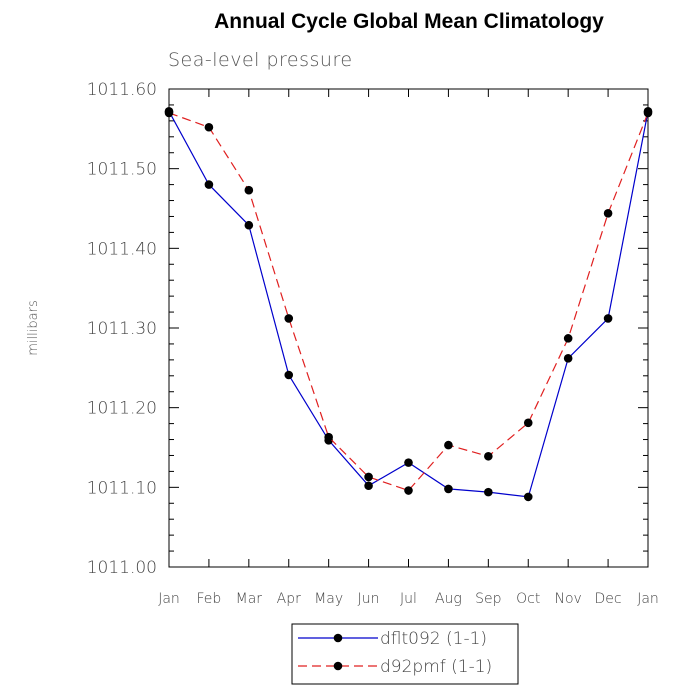 Image resolution: width=700 pixels, height=700 pixels. Describe the element at coordinates (122, 90) in the screenshot. I see `y-tick-label: 1011.60` at that location.